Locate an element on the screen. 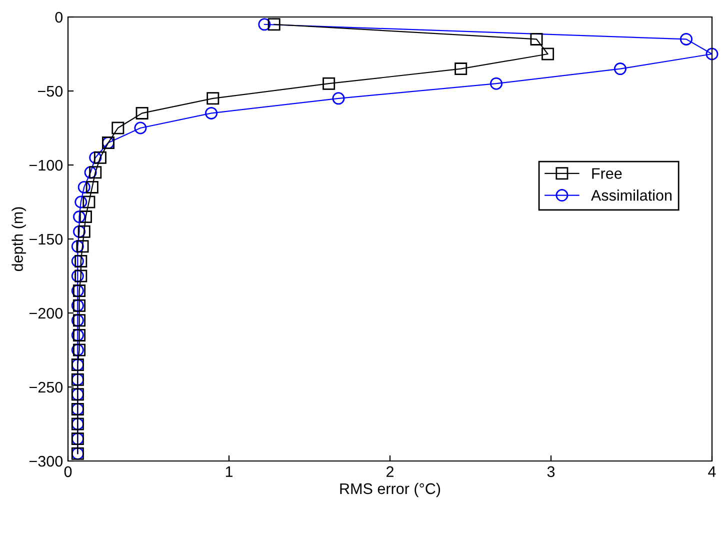 The image size is (721, 539). y-tick-label: −50 is located at coordinates (50, 91).